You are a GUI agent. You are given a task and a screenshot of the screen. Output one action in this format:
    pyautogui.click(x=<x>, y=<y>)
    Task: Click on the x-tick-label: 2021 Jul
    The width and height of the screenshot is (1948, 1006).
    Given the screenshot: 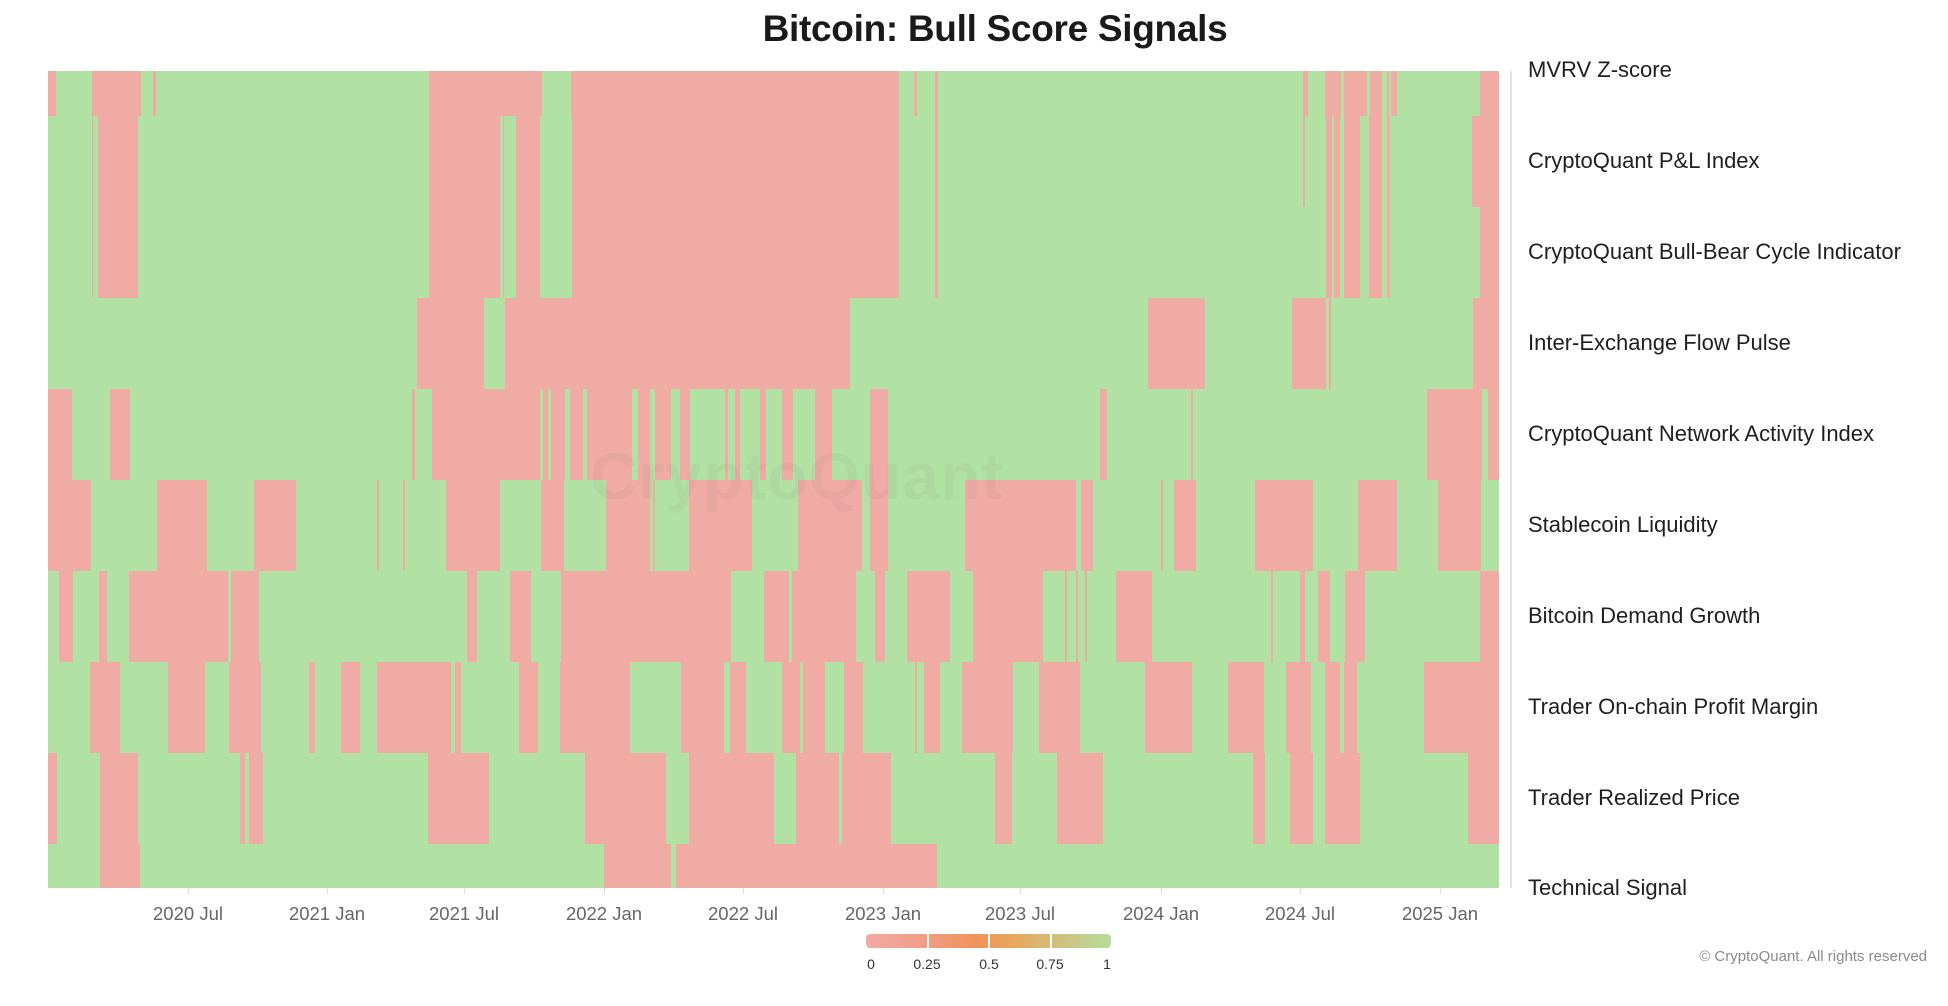 What is the action you would take?
    pyautogui.click(x=464, y=913)
    